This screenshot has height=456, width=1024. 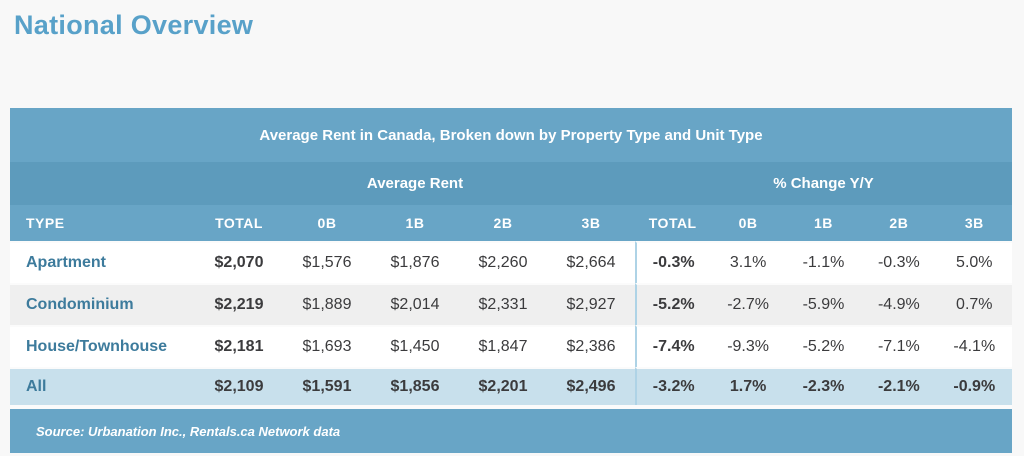 What do you see at coordinates (899, 262) in the screenshot?
I see `cell-change-2b: -0.3%` at bounding box center [899, 262].